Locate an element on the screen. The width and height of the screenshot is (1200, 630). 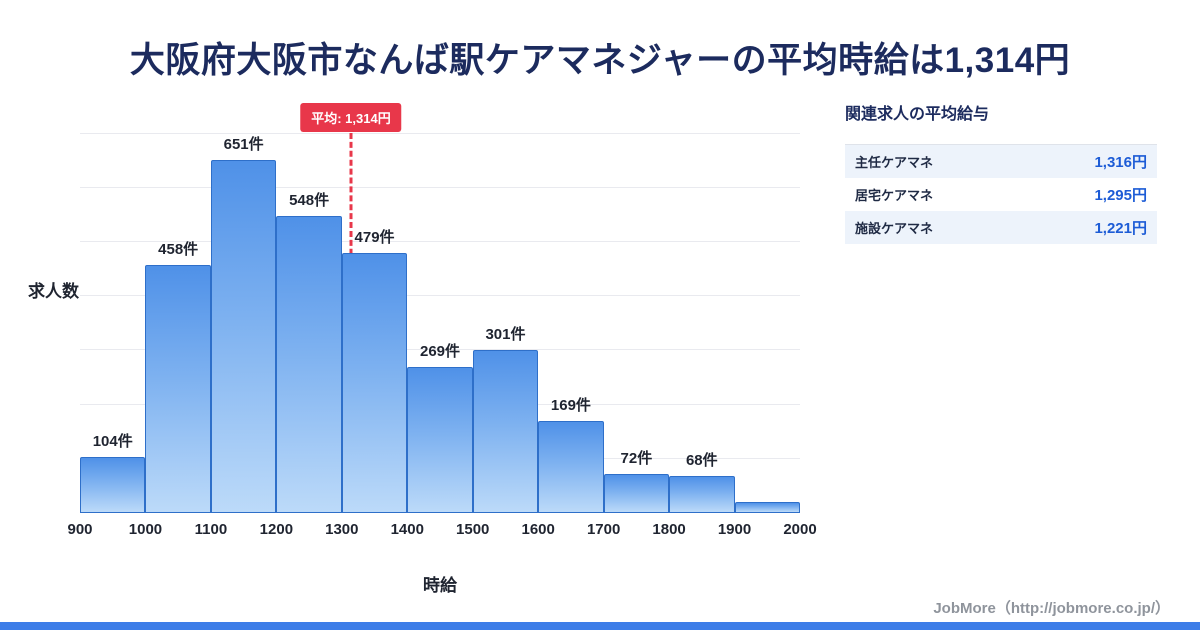
salary-value: 1,221円 is located at coordinates (1120, 228).